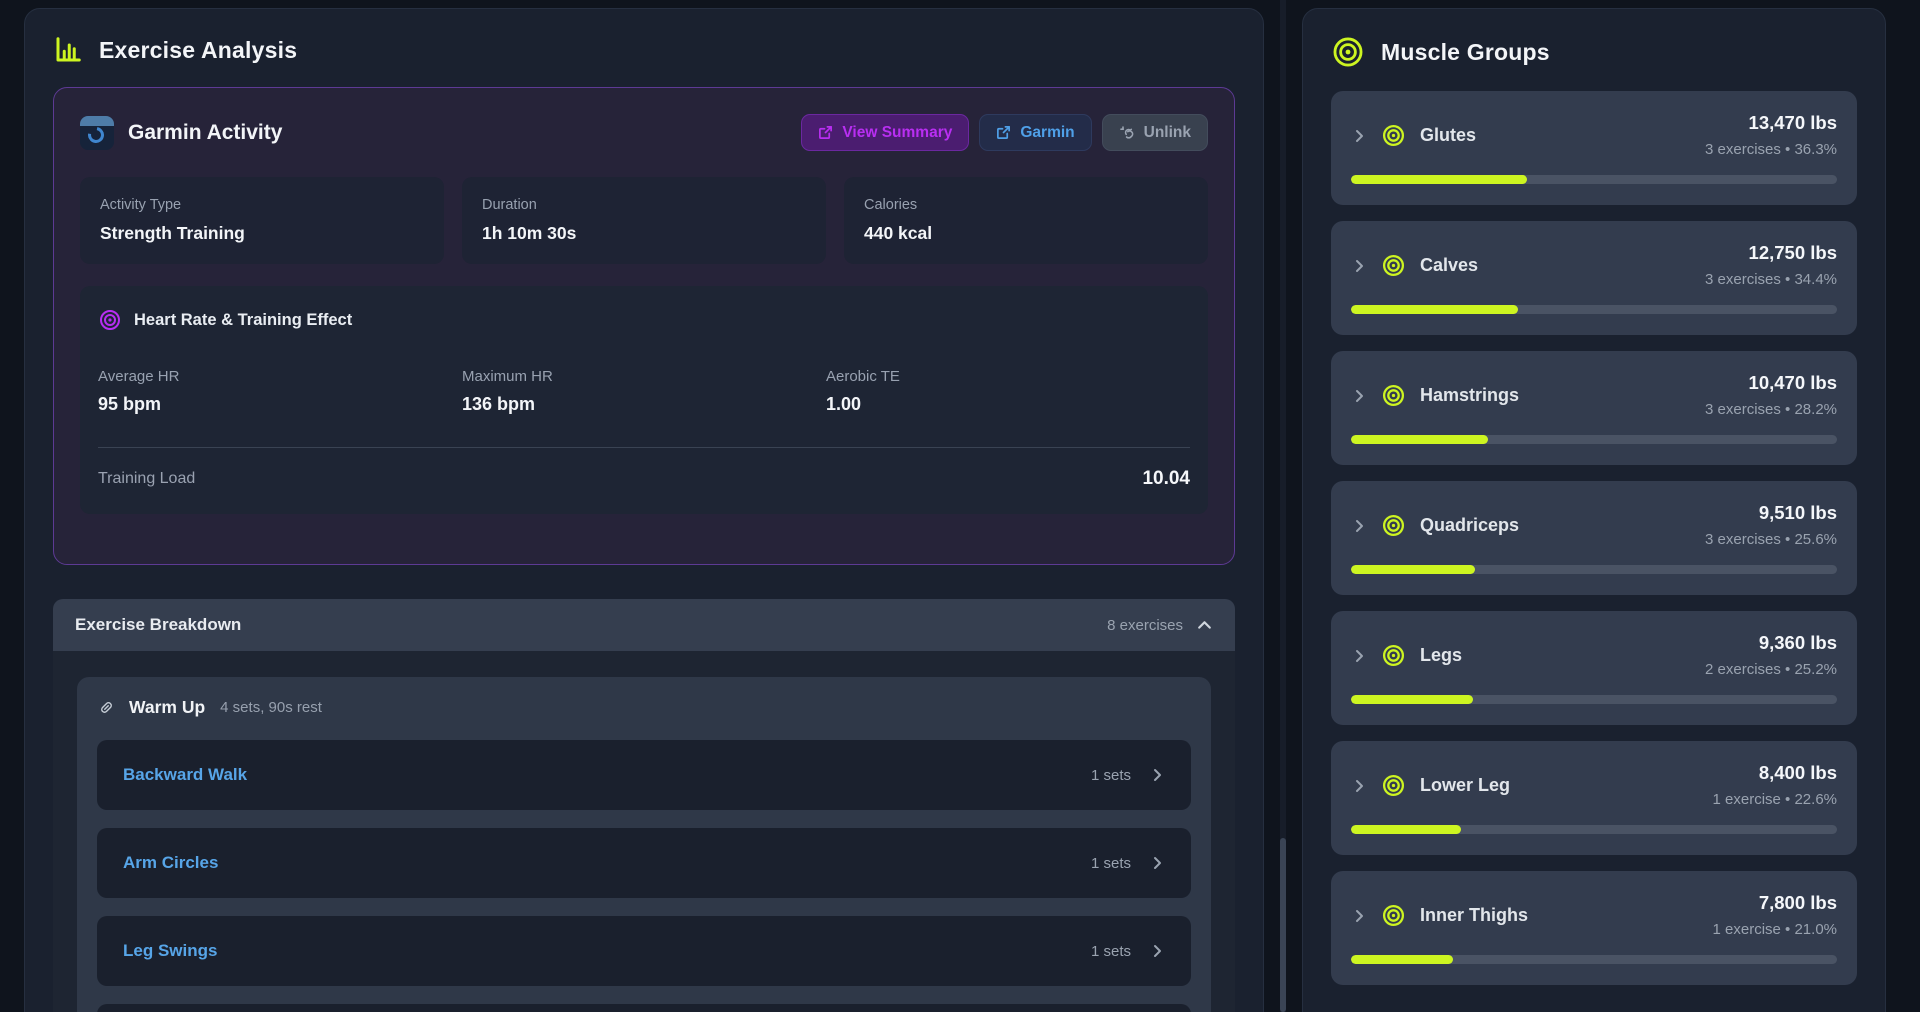 The width and height of the screenshot is (1920, 1012). Describe the element at coordinates (1465, 51) in the screenshot. I see `muscle-groups-title: Muscle Groups` at that location.